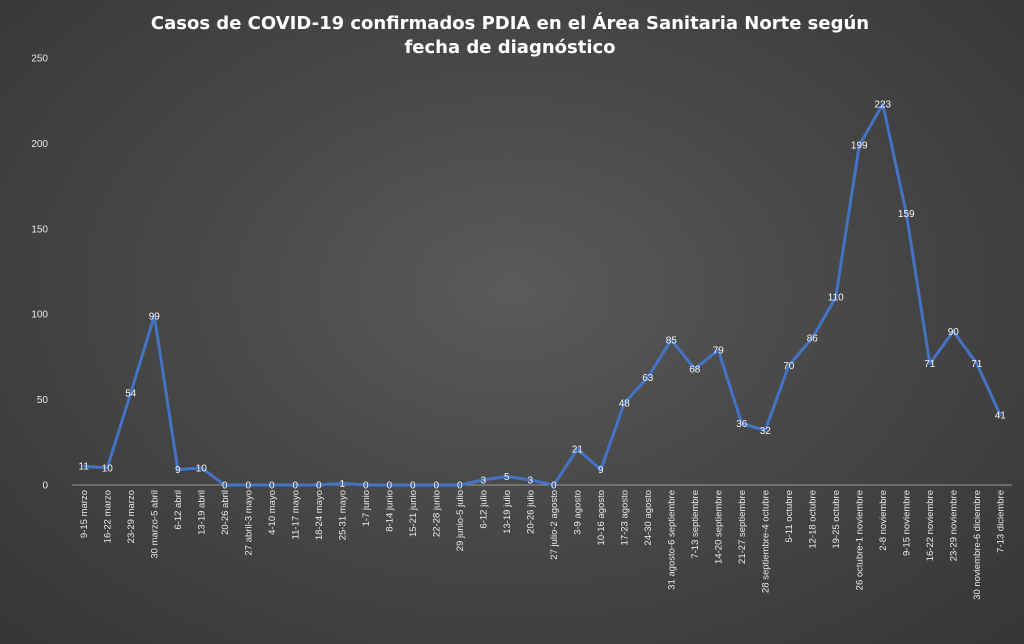 Image resolution: width=1024 pixels, height=644 pixels. Describe the element at coordinates (530, 512) in the screenshot. I see `x-tick-label: 20-26 julio` at that location.